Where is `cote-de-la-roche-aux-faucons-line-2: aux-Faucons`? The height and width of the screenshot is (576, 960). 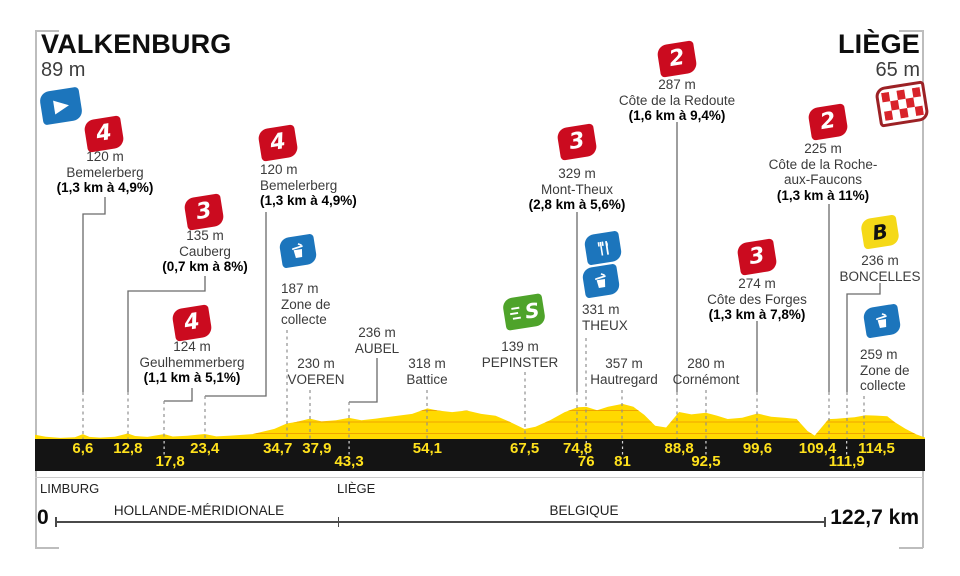
cote-de-la-roche-aux-faucons-line-2: aux-Faucons is located at coordinates (823, 179).